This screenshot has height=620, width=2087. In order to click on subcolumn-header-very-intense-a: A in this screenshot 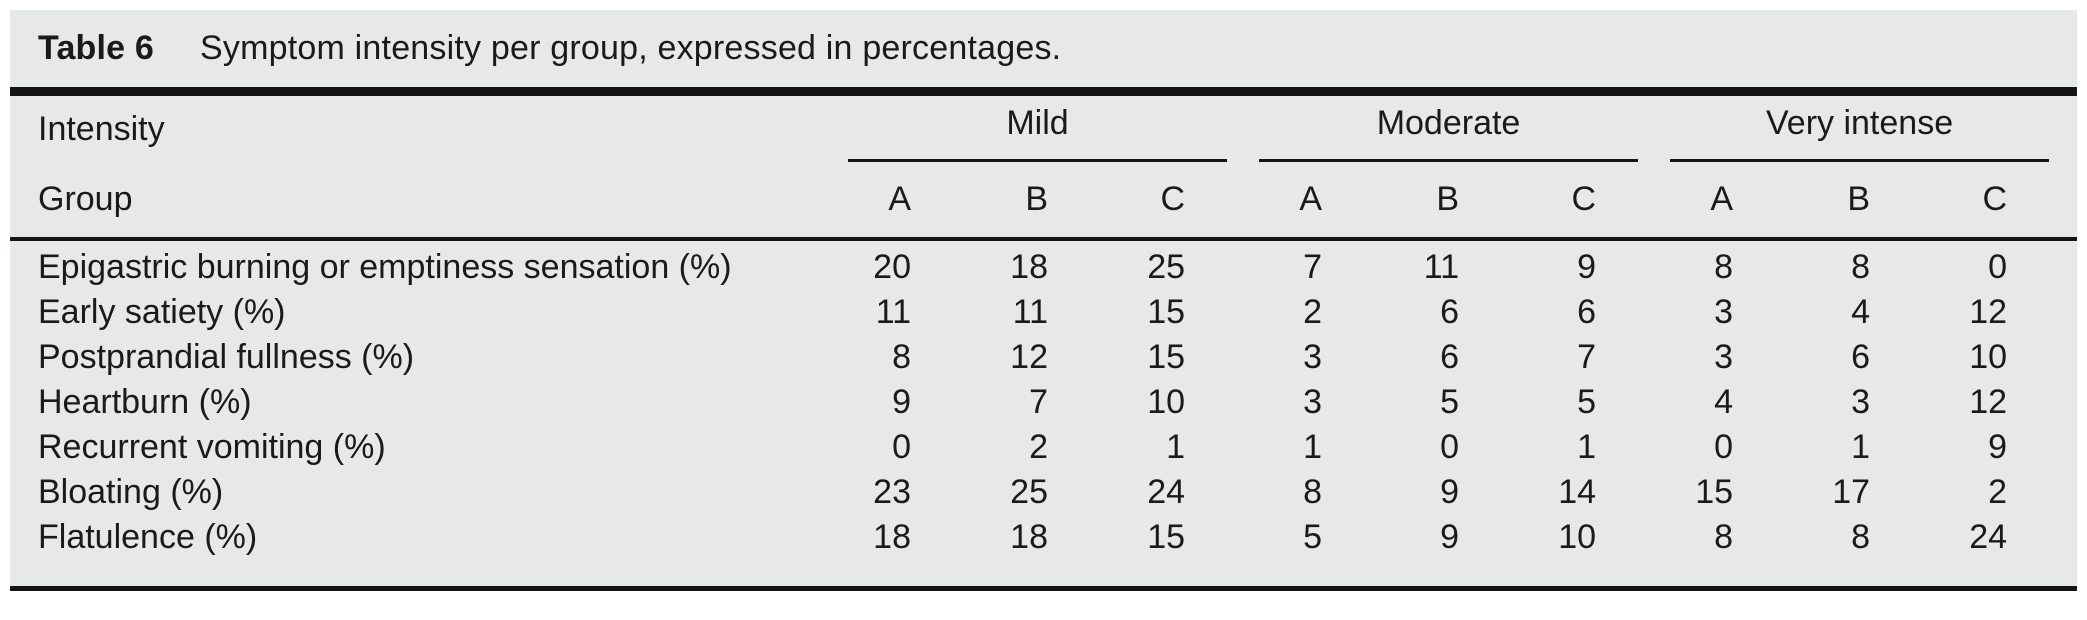, I will do `click(1735, 201)`.